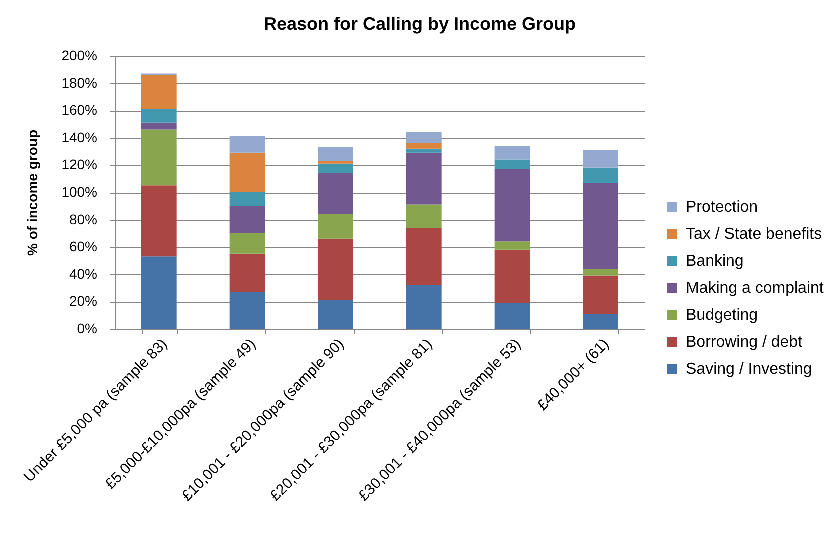 The width and height of the screenshot is (836, 543). What do you see at coordinates (83, 301) in the screenshot?
I see `y-tick-label: 20%` at bounding box center [83, 301].